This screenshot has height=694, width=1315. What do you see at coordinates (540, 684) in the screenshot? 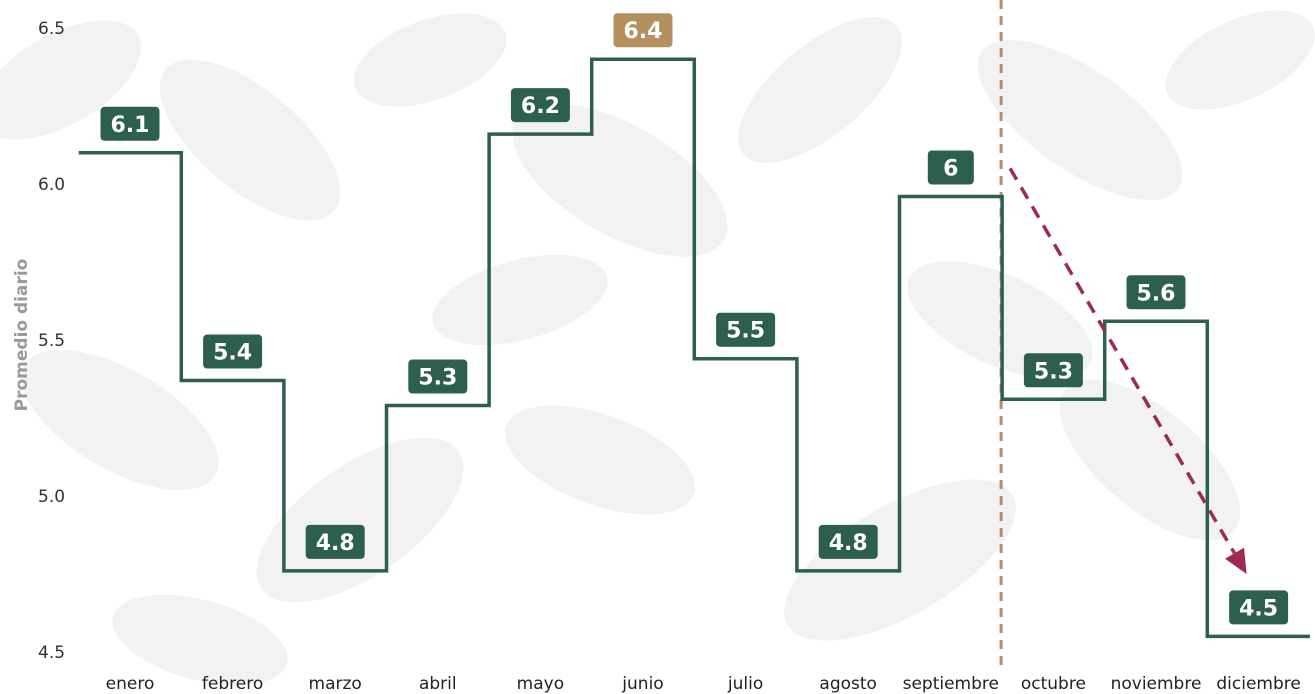
I see `x-tick-label: mayo` at bounding box center [540, 684].